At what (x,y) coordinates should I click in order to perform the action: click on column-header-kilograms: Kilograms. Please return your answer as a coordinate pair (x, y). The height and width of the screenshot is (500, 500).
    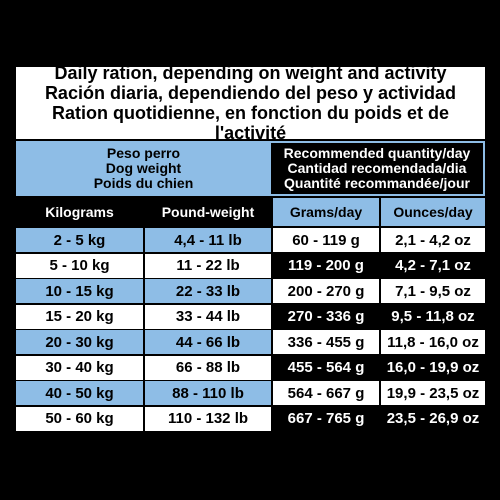
    Looking at the image, I should click on (79, 212).